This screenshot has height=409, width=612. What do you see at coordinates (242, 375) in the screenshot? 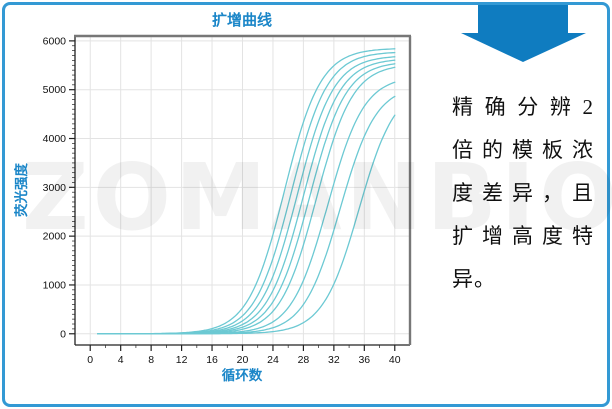
I see `x-axis-label: 循环数` at bounding box center [242, 375].